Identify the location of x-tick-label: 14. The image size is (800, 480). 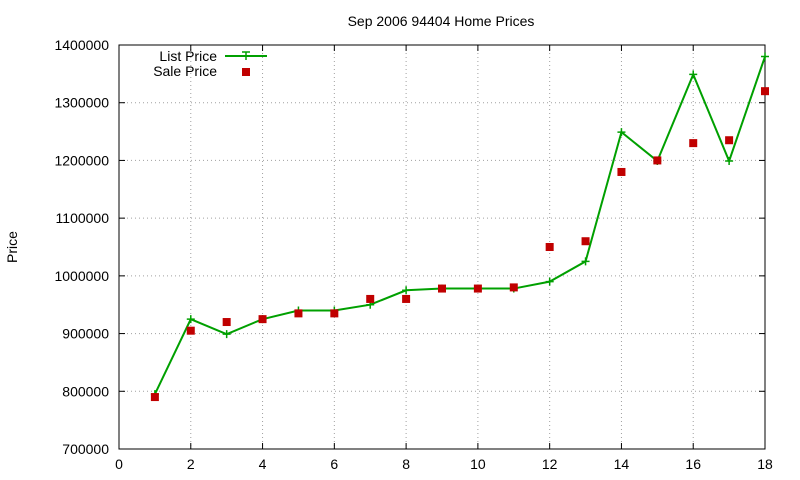
(622, 464).